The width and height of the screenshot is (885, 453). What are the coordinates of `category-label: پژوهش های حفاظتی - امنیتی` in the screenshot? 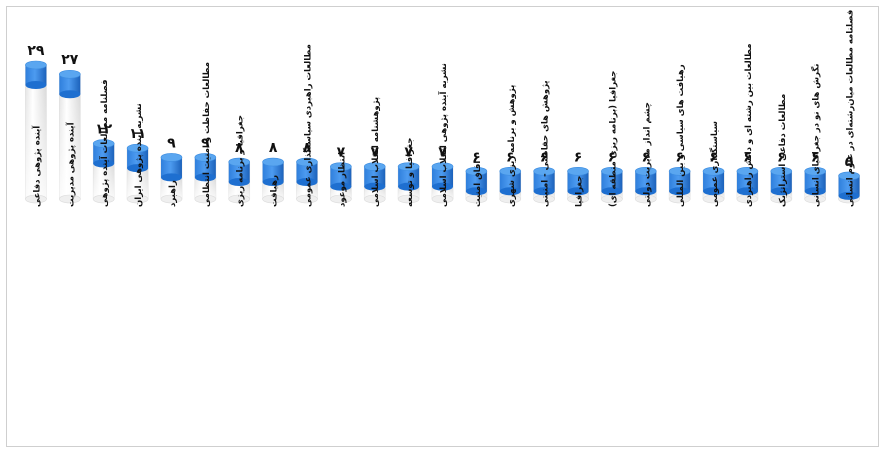 It's located at (546, 143).